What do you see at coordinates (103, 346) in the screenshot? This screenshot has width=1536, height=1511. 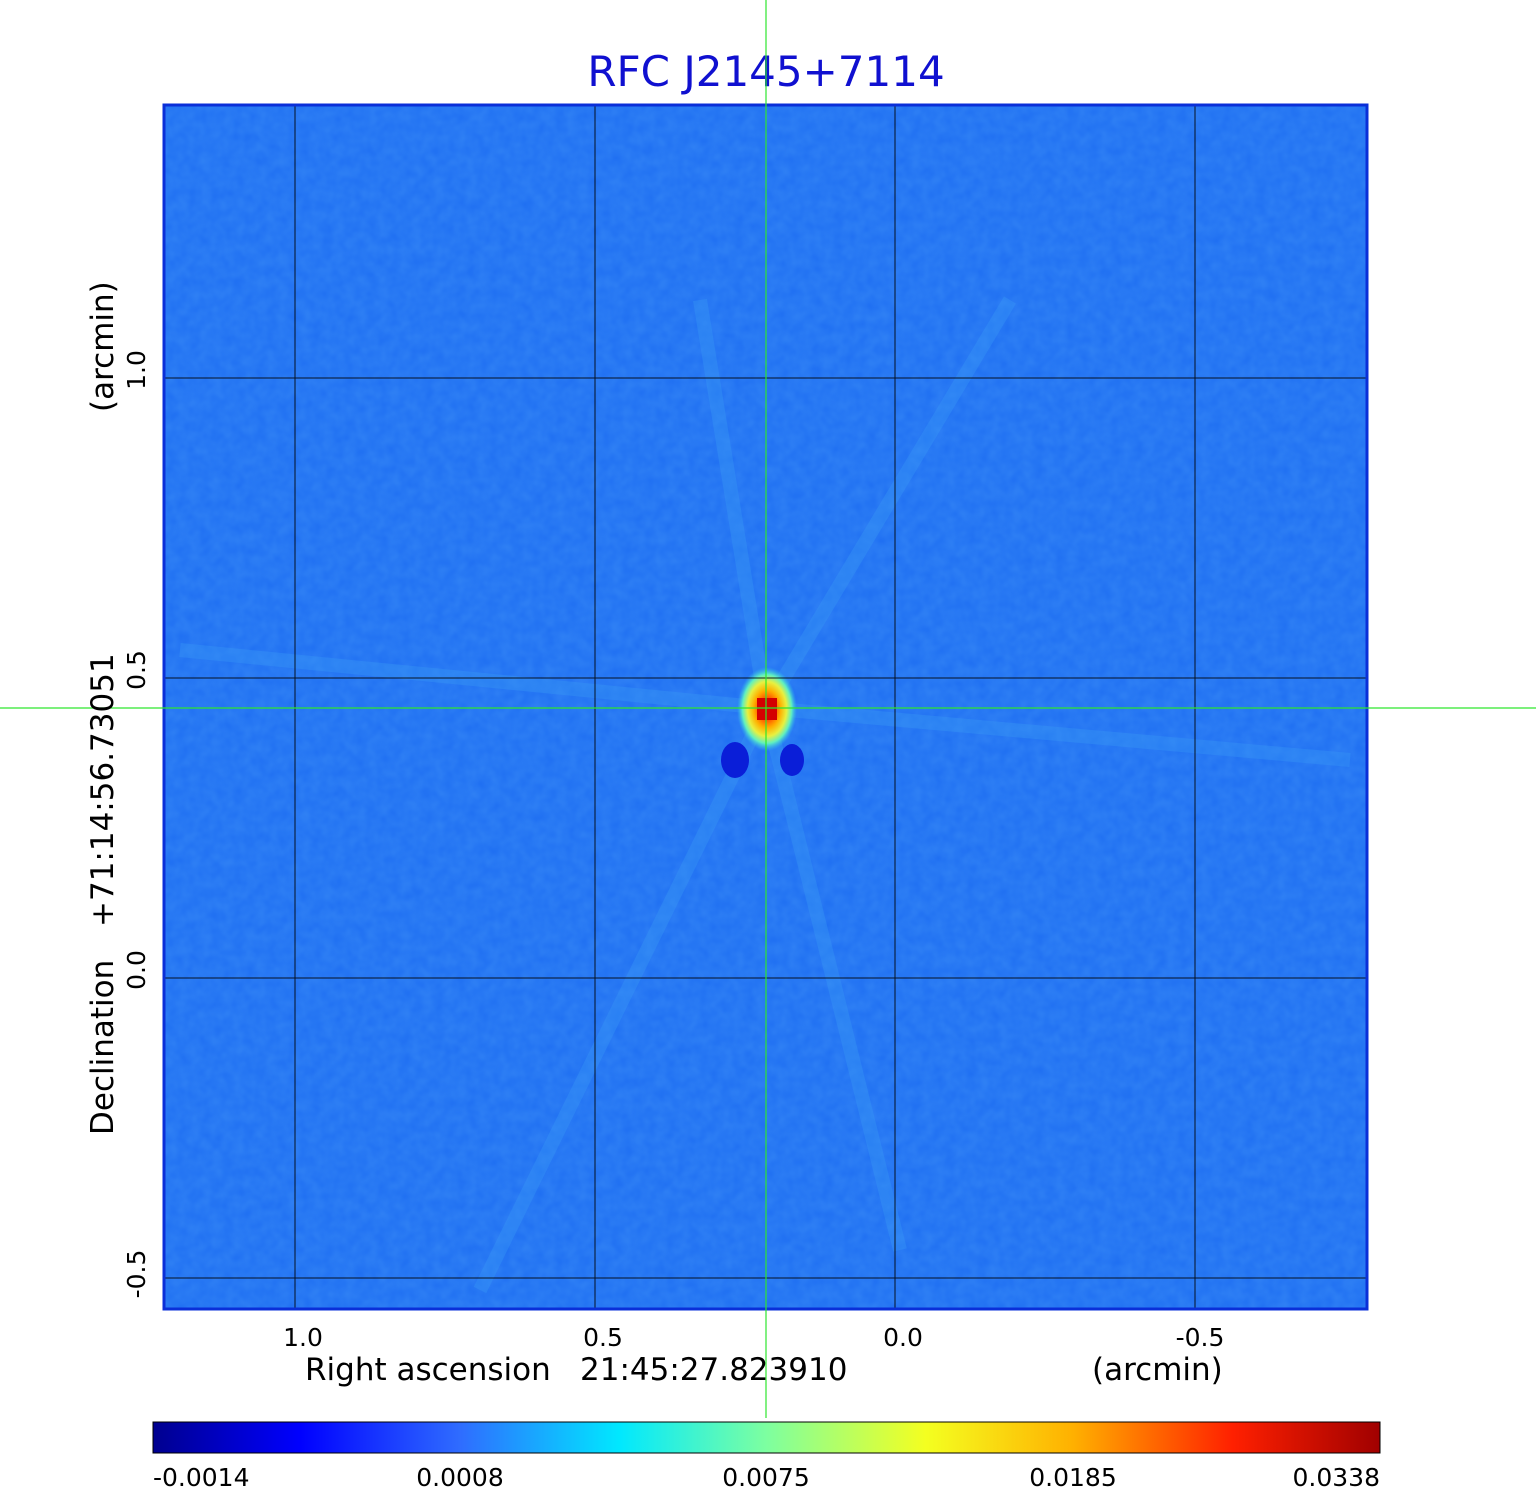 I see `y-axis-unit: (arcmin)` at bounding box center [103, 346].